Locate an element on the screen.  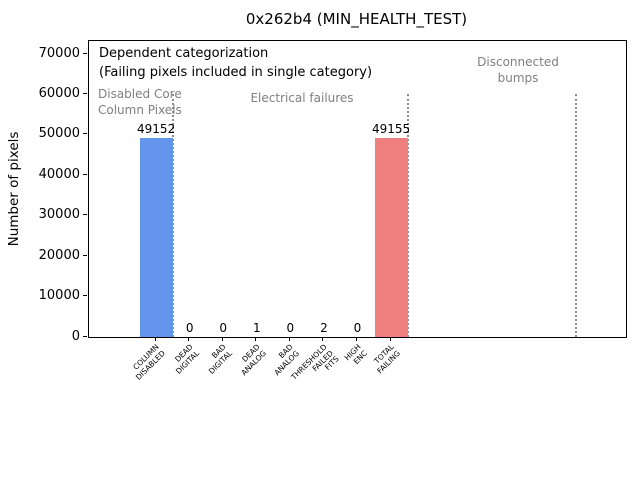
y-tick-label: 0 is located at coordinates (75, 336).